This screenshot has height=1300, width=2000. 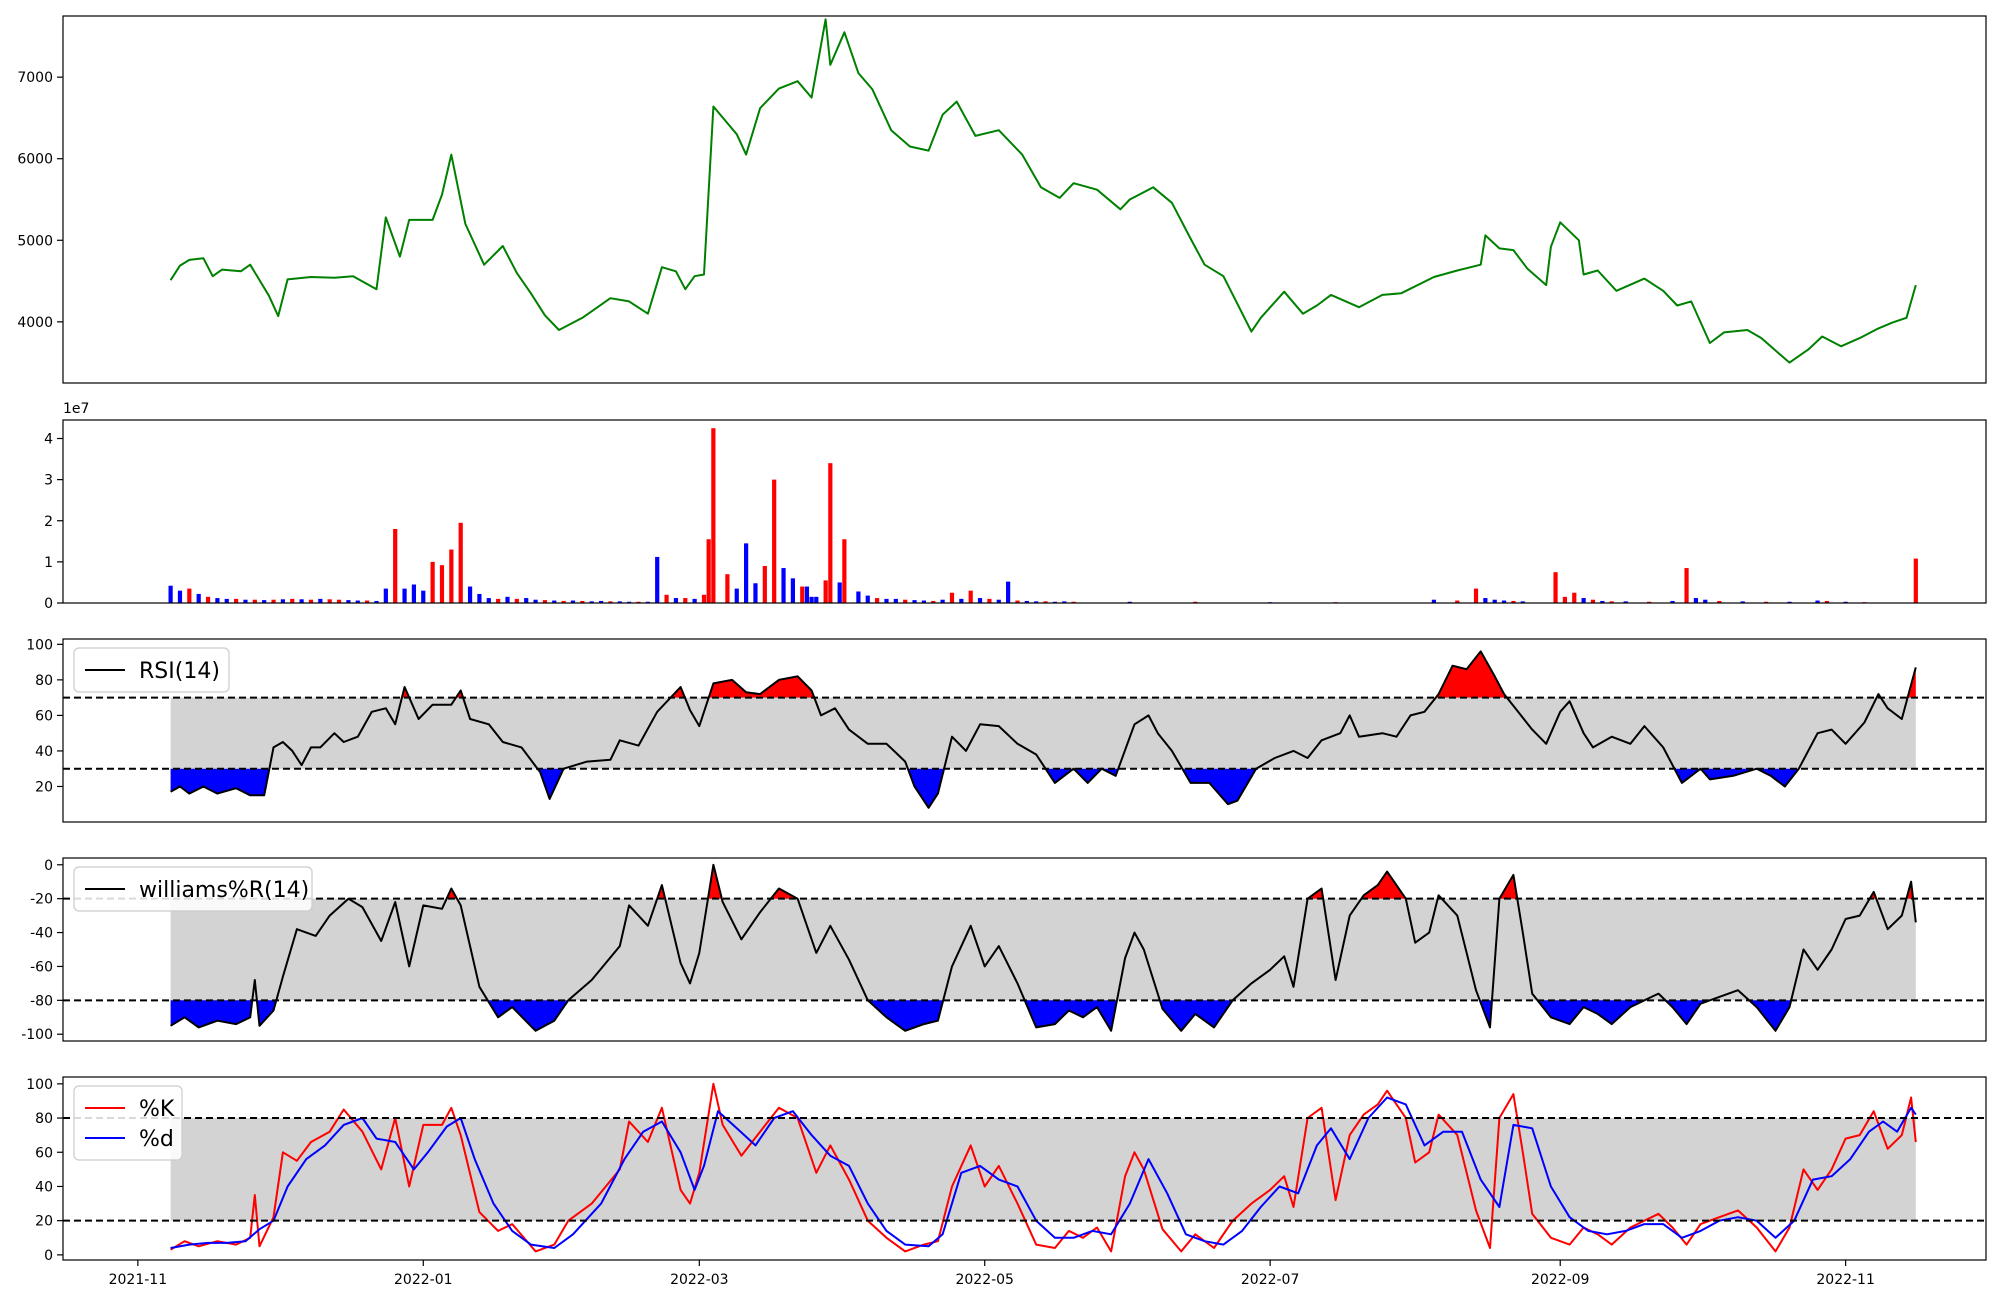 I want to click on volume-plot-area, so click(x=1043, y=515).